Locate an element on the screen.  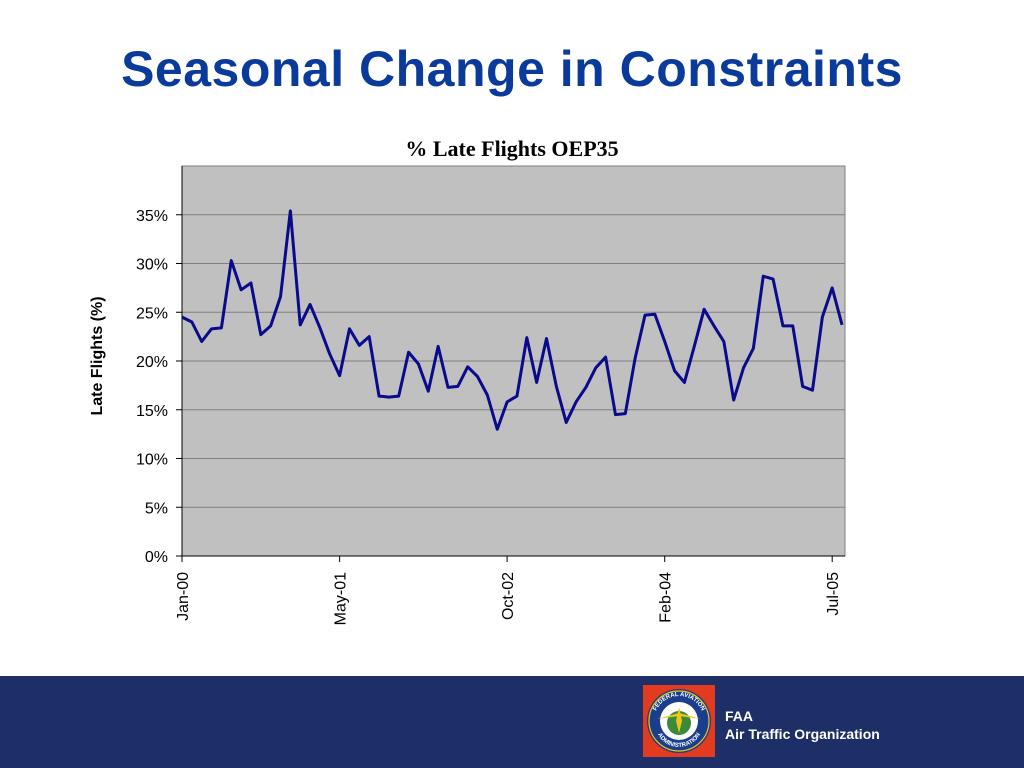
x-tick-label: Jan-00 is located at coordinates (183, 596).